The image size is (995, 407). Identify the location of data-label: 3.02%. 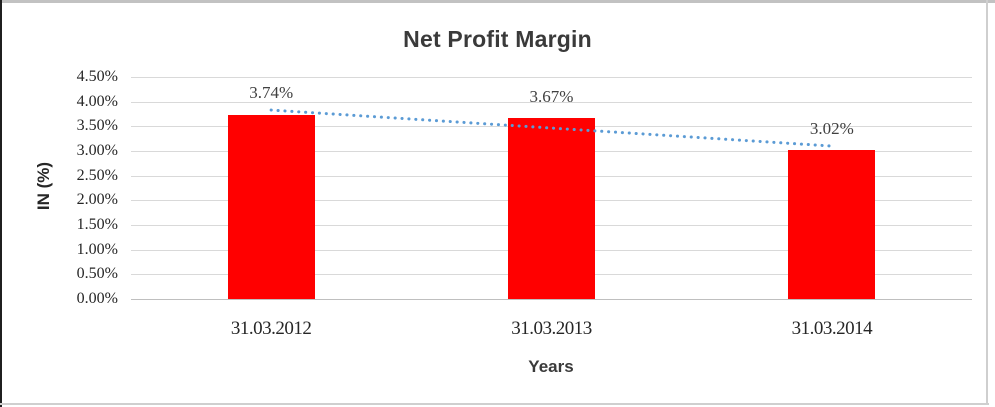
(831, 128).